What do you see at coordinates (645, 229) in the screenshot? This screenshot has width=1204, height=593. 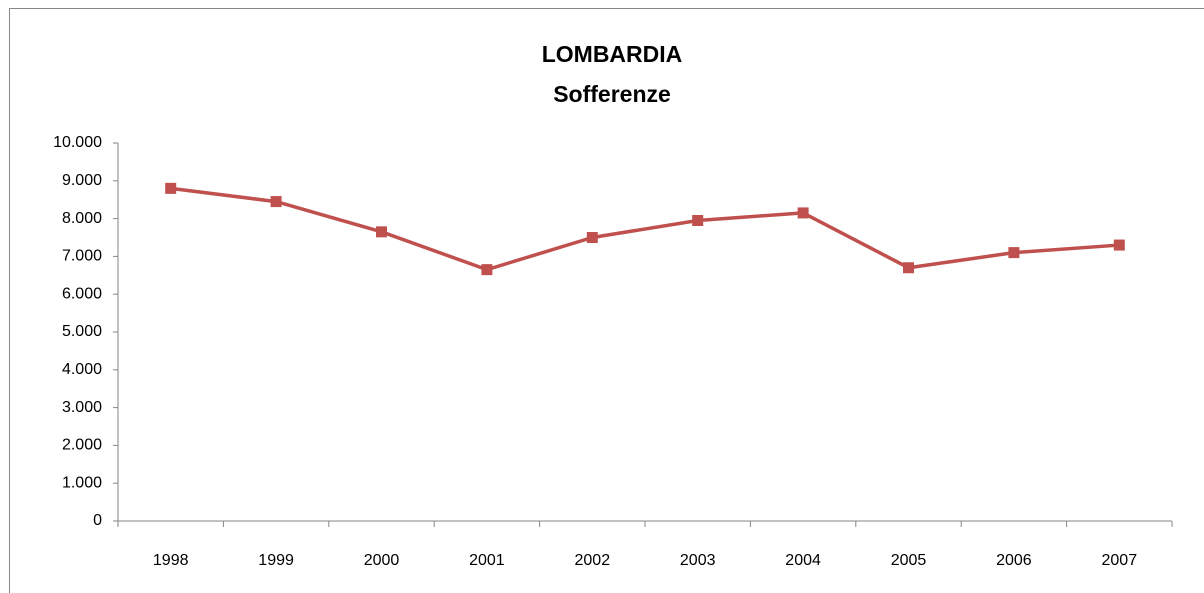 I see `line` at bounding box center [645, 229].